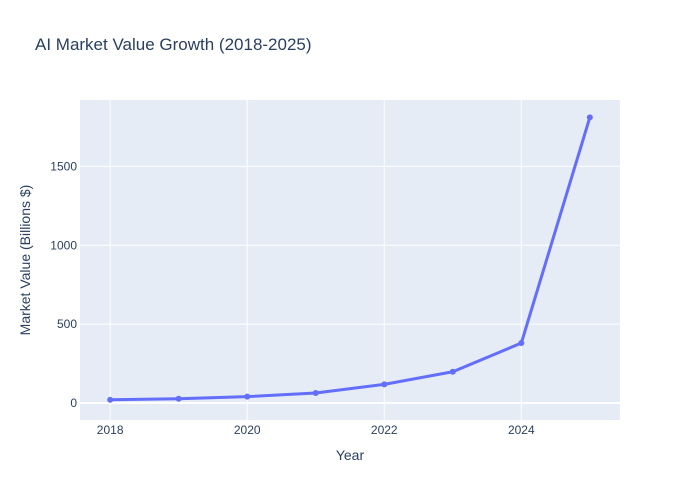  Describe the element at coordinates (63, 166) in the screenshot. I see `y-tick-label: 1500` at that location.